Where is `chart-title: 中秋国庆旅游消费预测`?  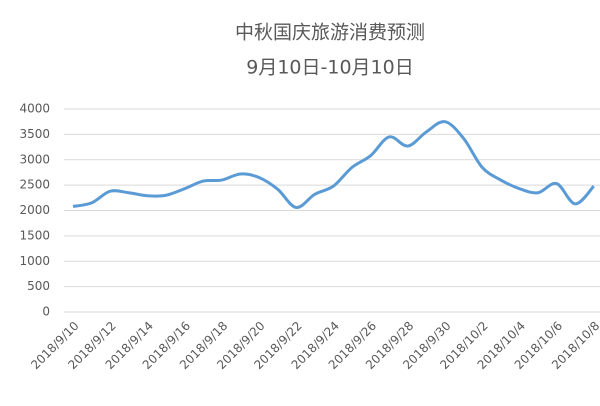 chart-title: 中秋国庆旅游消费预测 is located at coordinates (330, 33).